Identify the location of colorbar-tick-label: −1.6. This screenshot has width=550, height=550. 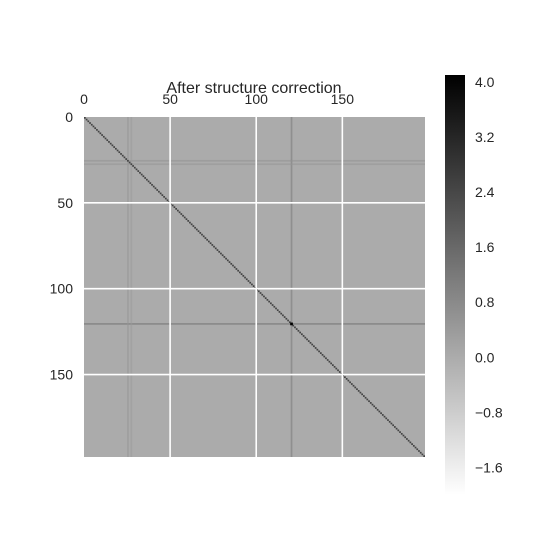
(489, 467).